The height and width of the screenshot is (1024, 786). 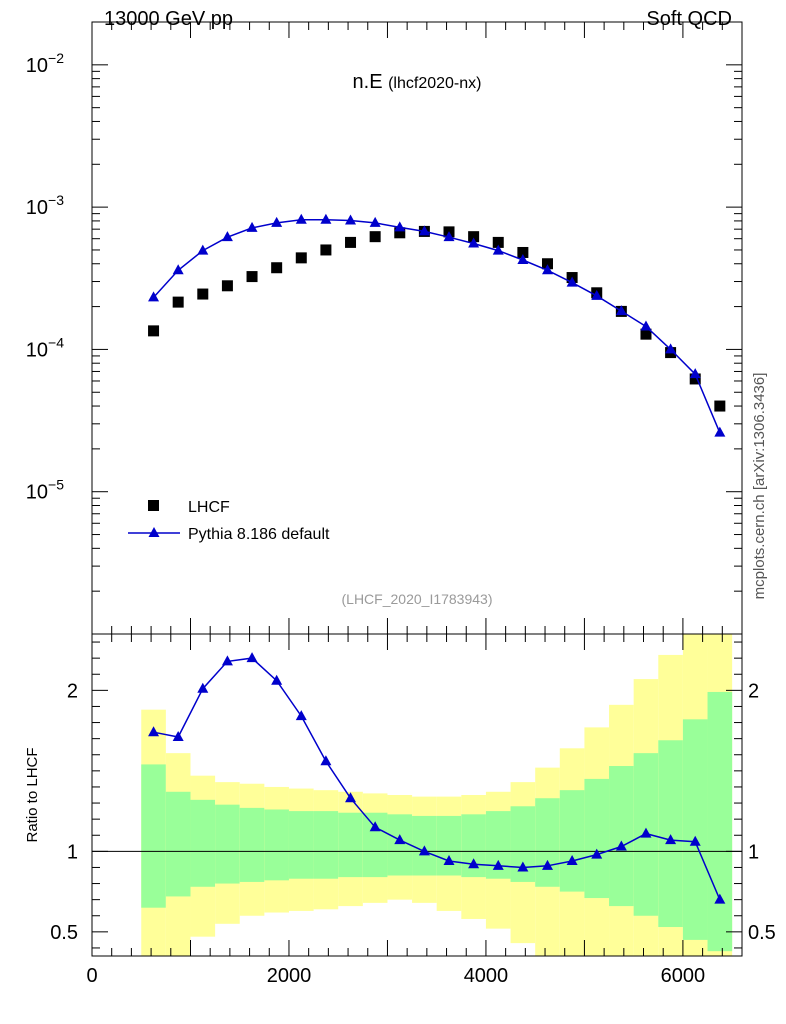 I want to click on legend-label-lhcf: LHCF, so click(x=209, y=507).